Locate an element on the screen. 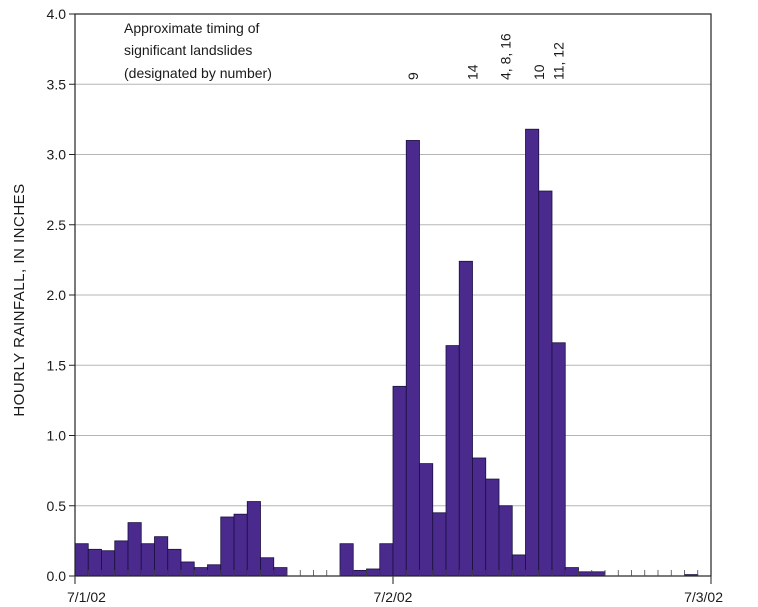  landslide-label: 14 is located at coordinates (473, 72).